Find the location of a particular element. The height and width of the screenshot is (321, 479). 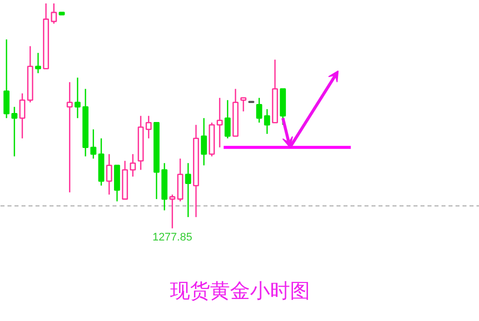

annotation: 1277.85 is located at coordinates (172, 237).